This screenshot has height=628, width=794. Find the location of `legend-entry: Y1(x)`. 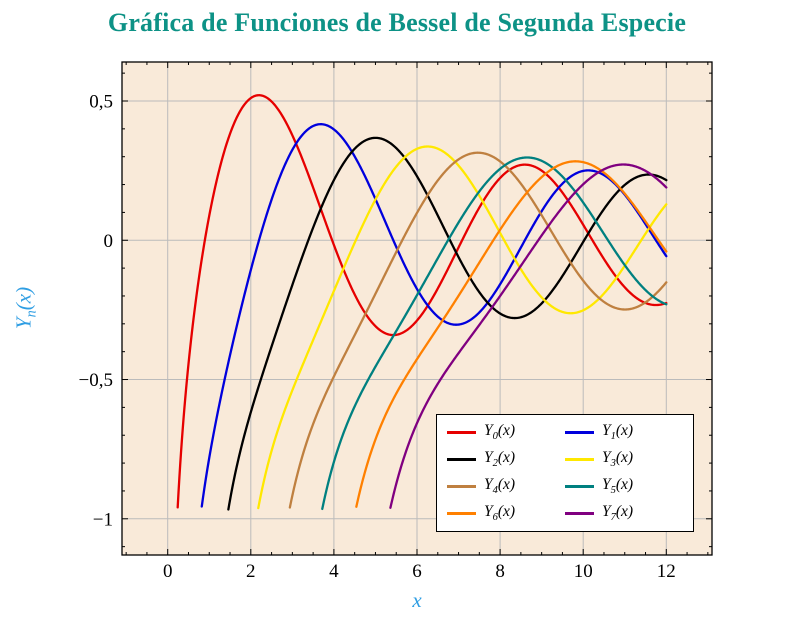

legend-entry: Y1(x) is located at coordinates (624, 432).